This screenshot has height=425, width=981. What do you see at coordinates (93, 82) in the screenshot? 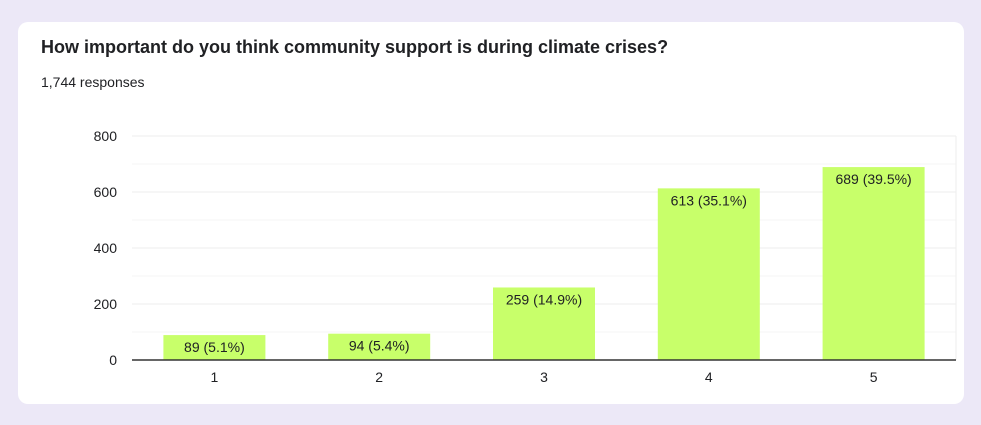
I see `response-count: 1,744 responses` at bounding box center [93, 82].